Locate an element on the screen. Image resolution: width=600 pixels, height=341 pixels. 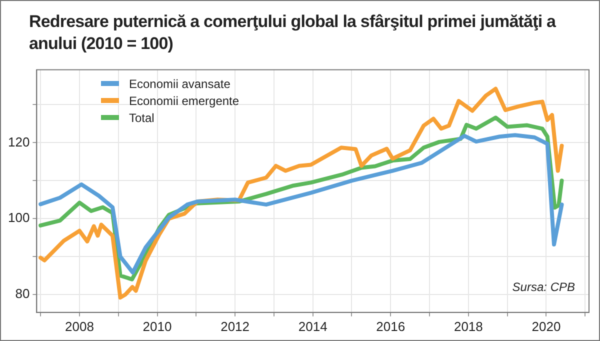
legend-label: Economii avansate is located at coordinates (179, 83).